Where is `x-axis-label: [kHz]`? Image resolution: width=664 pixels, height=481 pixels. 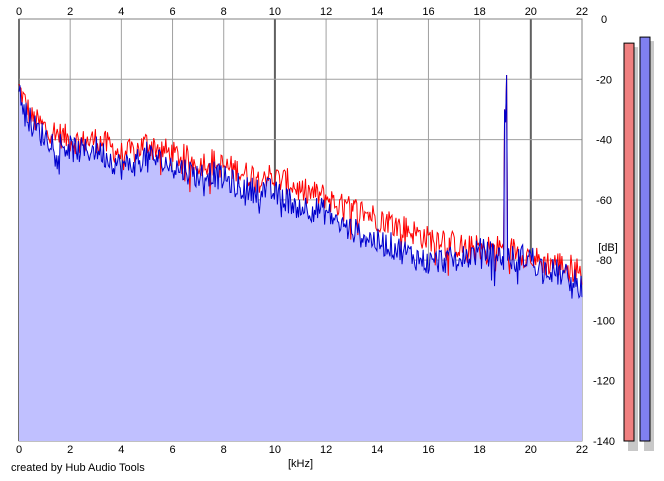 x-axis-label: [kHz] is located at coordinates (300, 464).